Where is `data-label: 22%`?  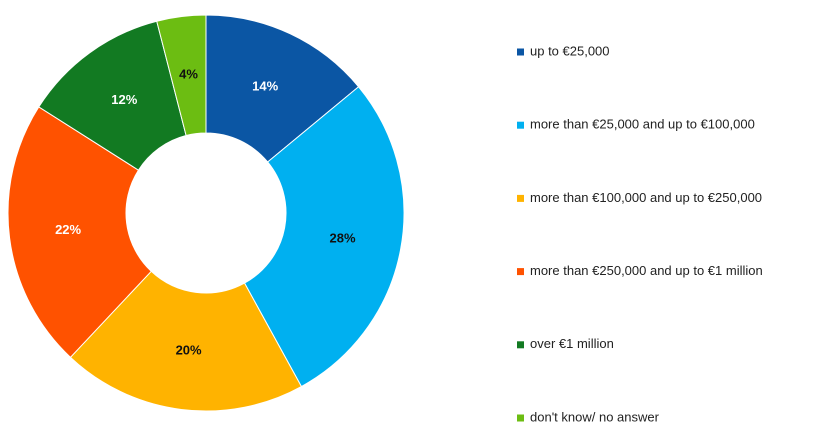 data-label: 22% is located at coordinates (68, 229).